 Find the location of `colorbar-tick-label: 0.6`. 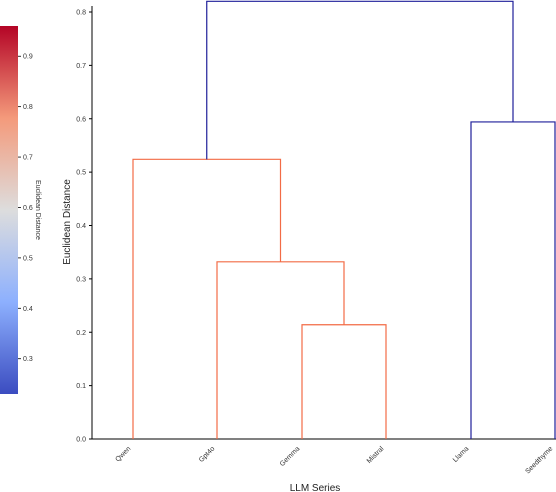

colorbar-tick-label: 0.6 is located at coordinates (28, 208).